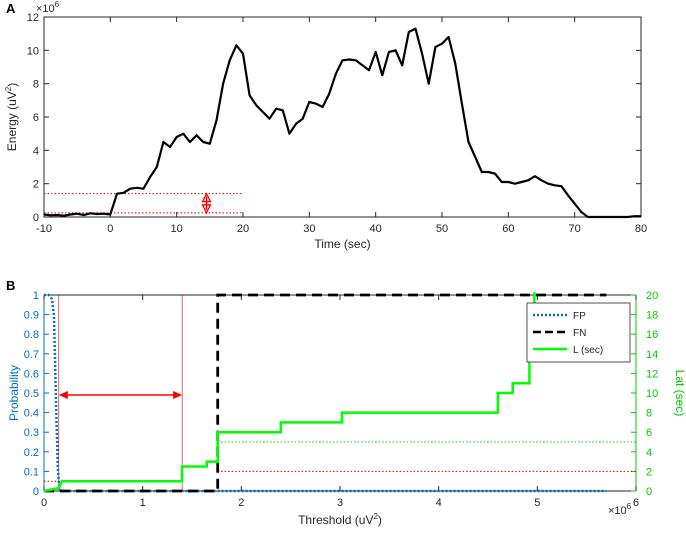 This screenshot has height=536, width=686. I want to click on y-tick-label-right-b: 14, so click(652, 355).